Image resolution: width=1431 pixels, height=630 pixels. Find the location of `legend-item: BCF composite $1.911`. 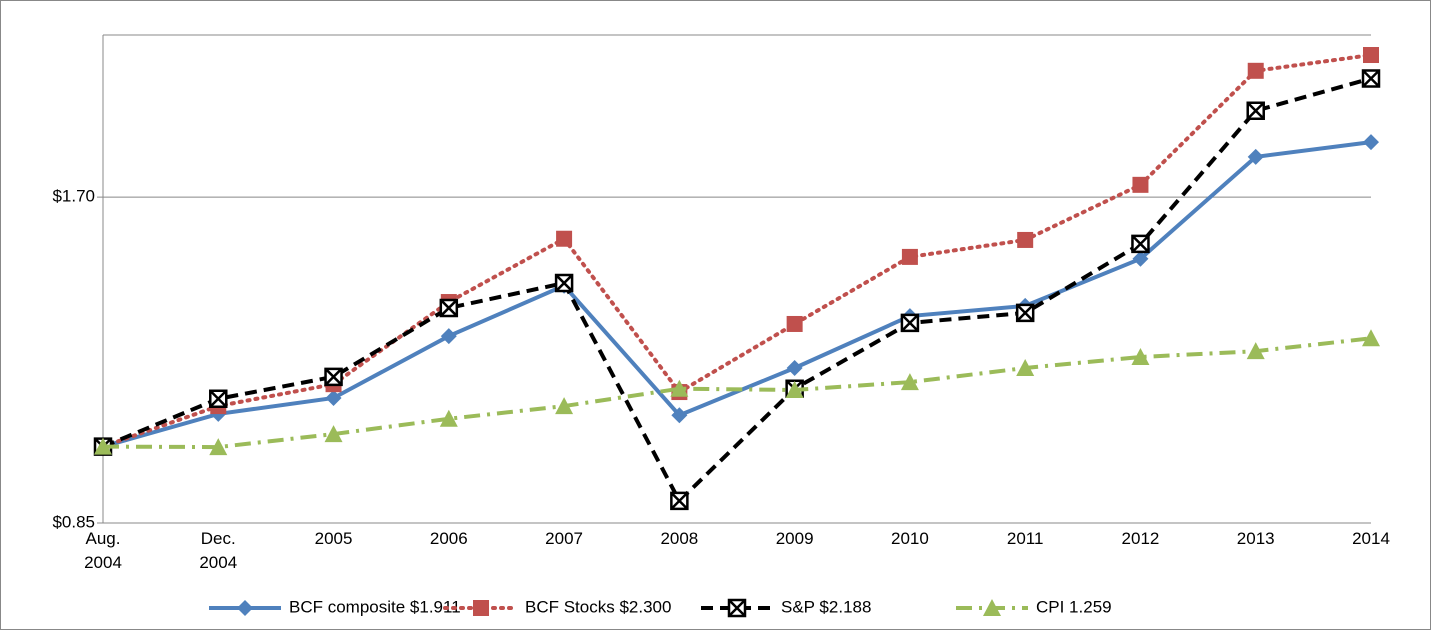

legend-item: BCF composite $1.911 is located at coordinates (335, 606).